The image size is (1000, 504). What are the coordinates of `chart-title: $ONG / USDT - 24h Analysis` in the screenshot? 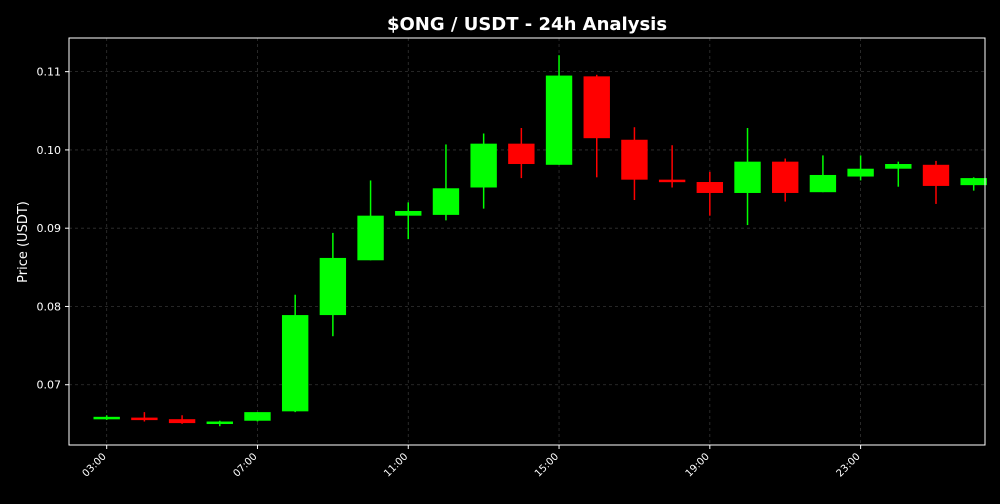 It's located at (527, 24).